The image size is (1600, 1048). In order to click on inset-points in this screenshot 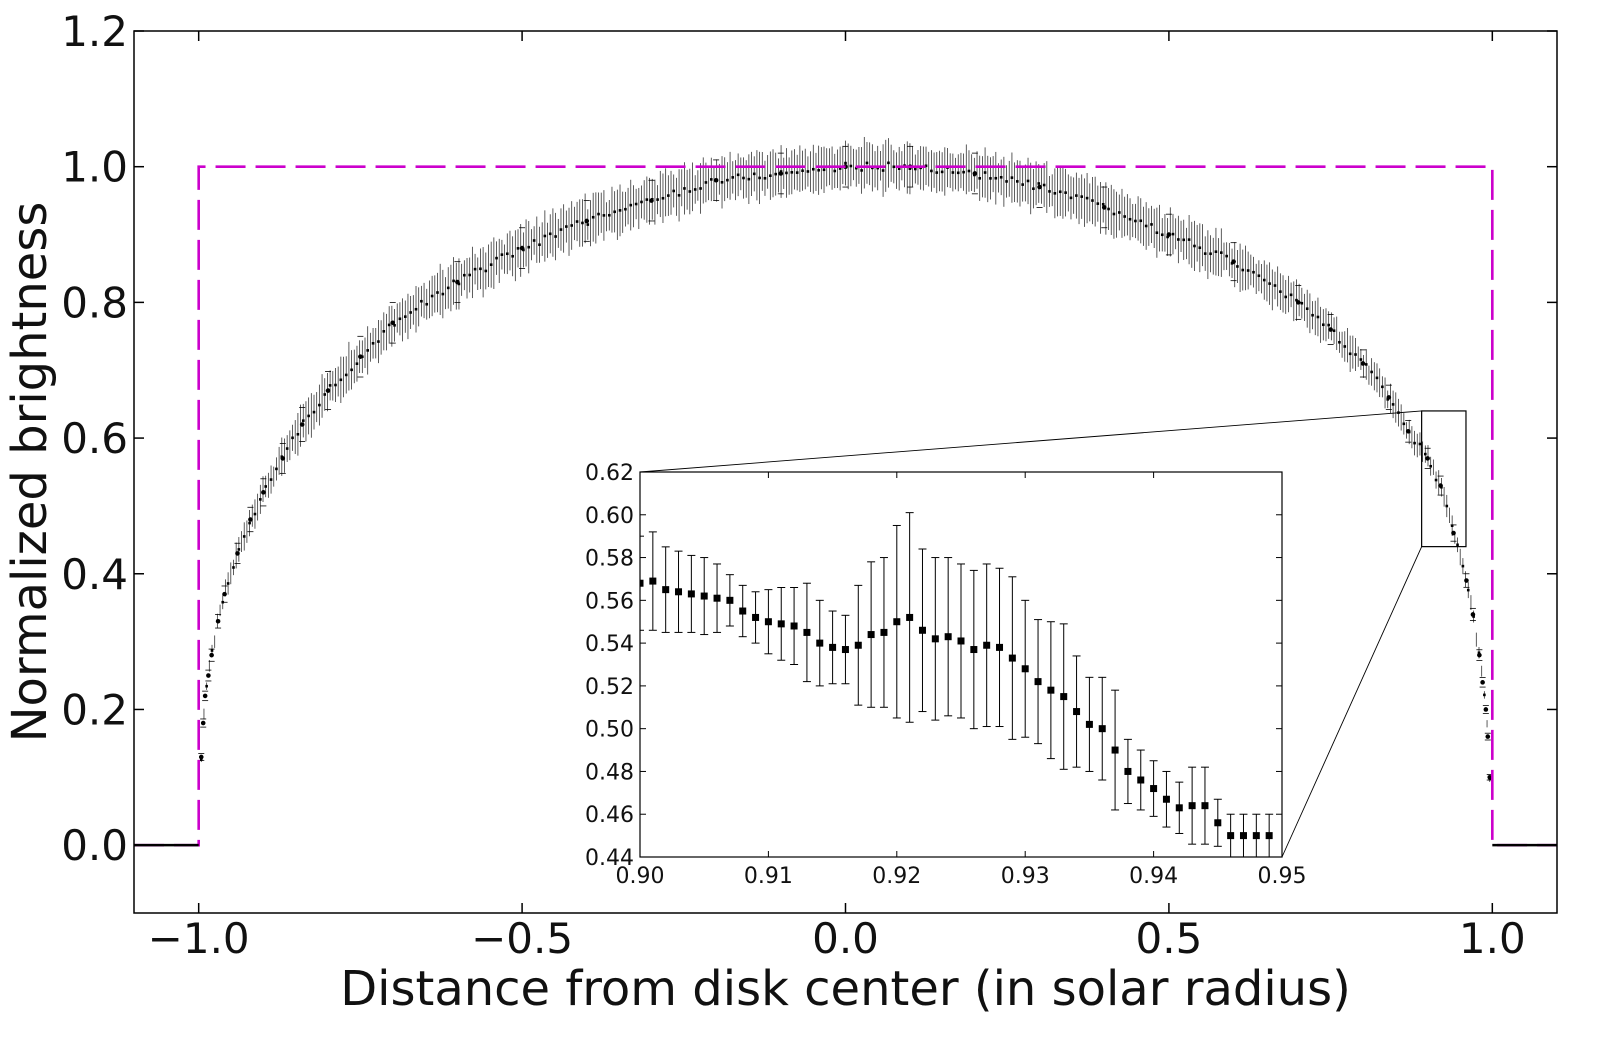, I will do `click(957, 684)`.